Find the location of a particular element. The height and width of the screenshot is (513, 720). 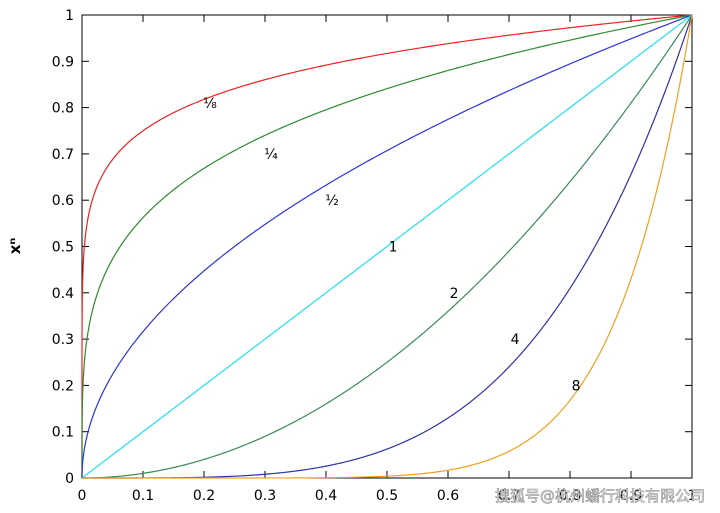

x-tick-label: 0.7 is located at coordinates (509, 496).